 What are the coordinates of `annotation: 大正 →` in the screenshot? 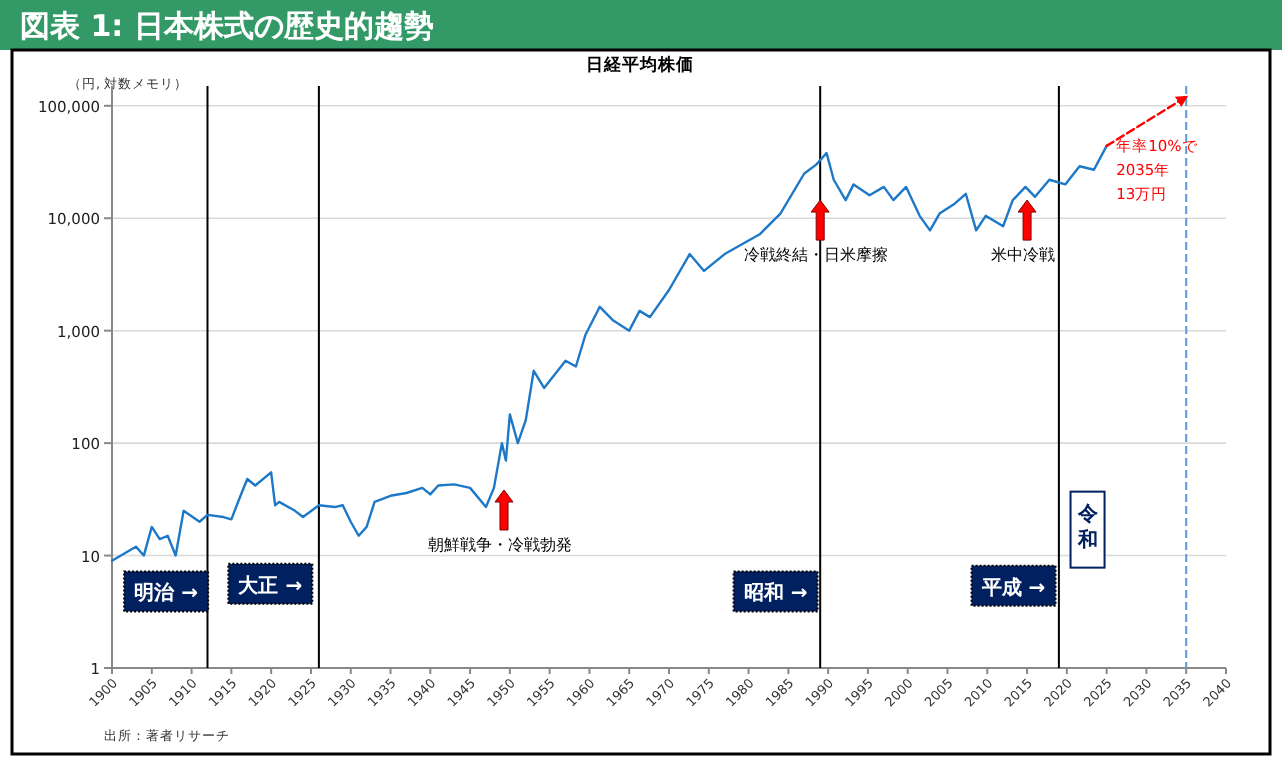 It's located at (269, 585).